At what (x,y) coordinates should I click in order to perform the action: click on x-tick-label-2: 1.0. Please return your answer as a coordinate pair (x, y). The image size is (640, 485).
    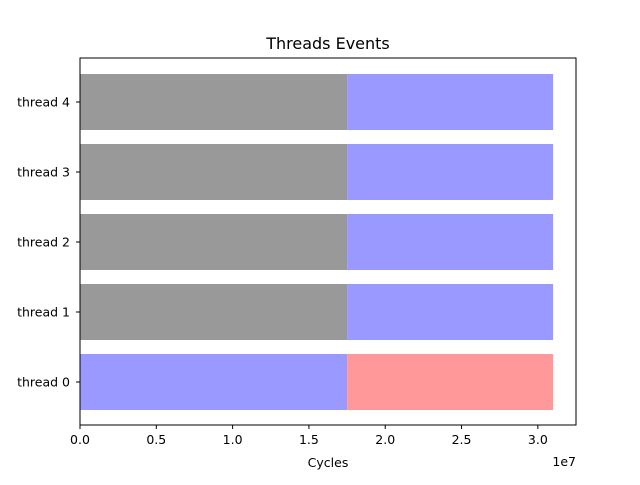
    Looking at the image, I should click on (233, 439).